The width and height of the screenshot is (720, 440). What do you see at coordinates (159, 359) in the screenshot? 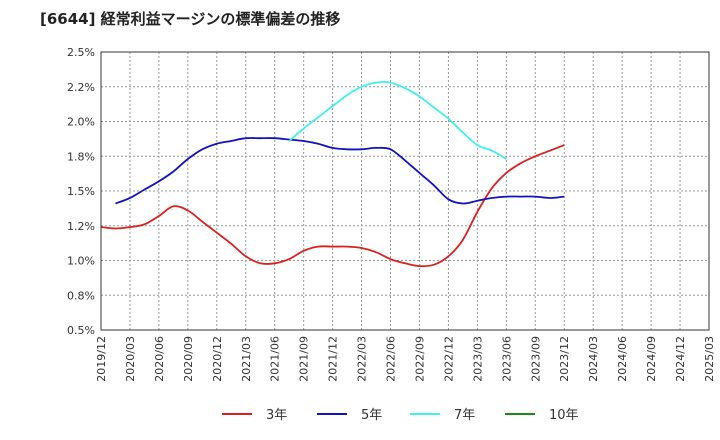
I see `x-tick-label: 2020/06` at bounding box center [159, 359].